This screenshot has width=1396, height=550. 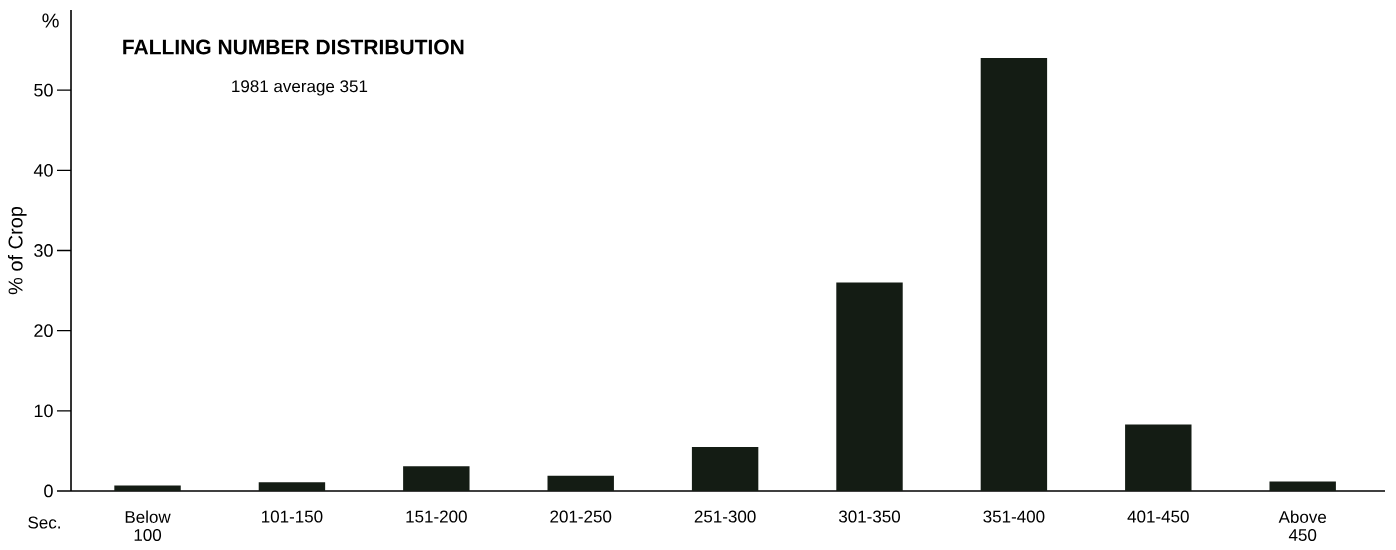 I want to click on y-tick-label: 30, so click(x=43, y=250).